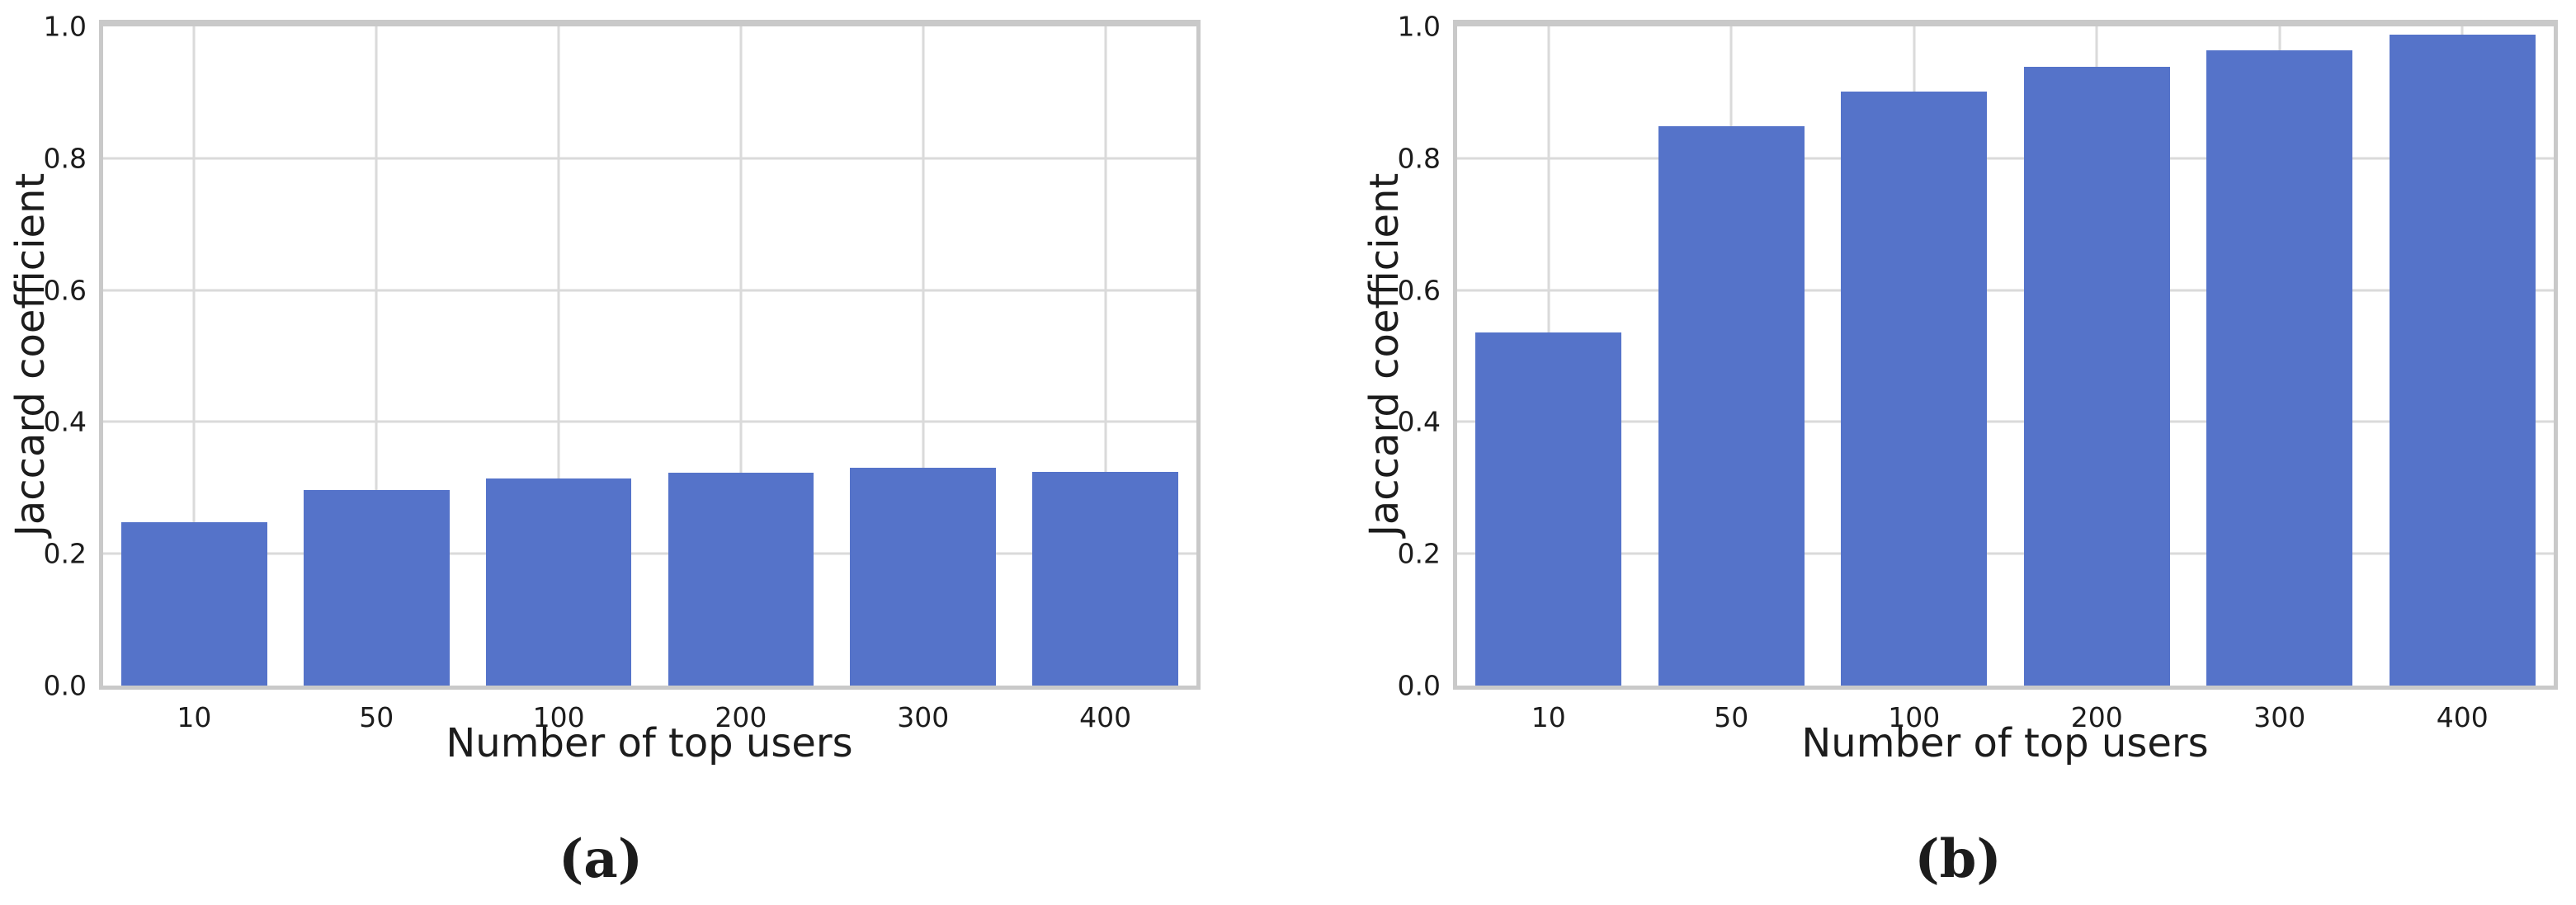  Describe the element at coordinates (2005, 743) in the screenshot. I see `x-axis-label-right: Number of top users` at that location.